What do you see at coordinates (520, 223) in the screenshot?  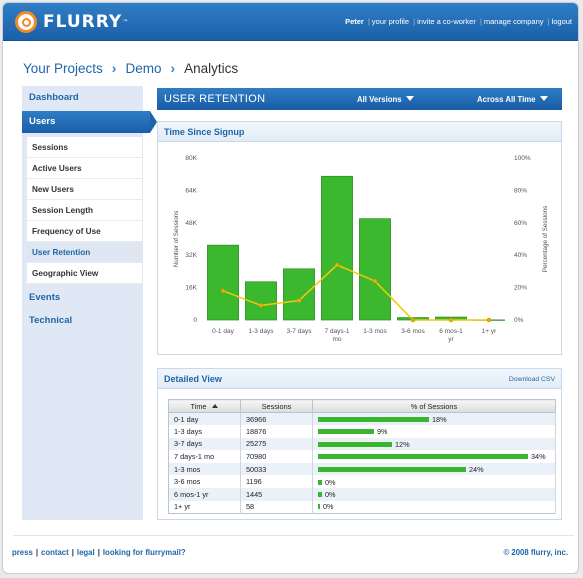 I see `y2-tick-label: 60%` at bounding box center [520, 223].